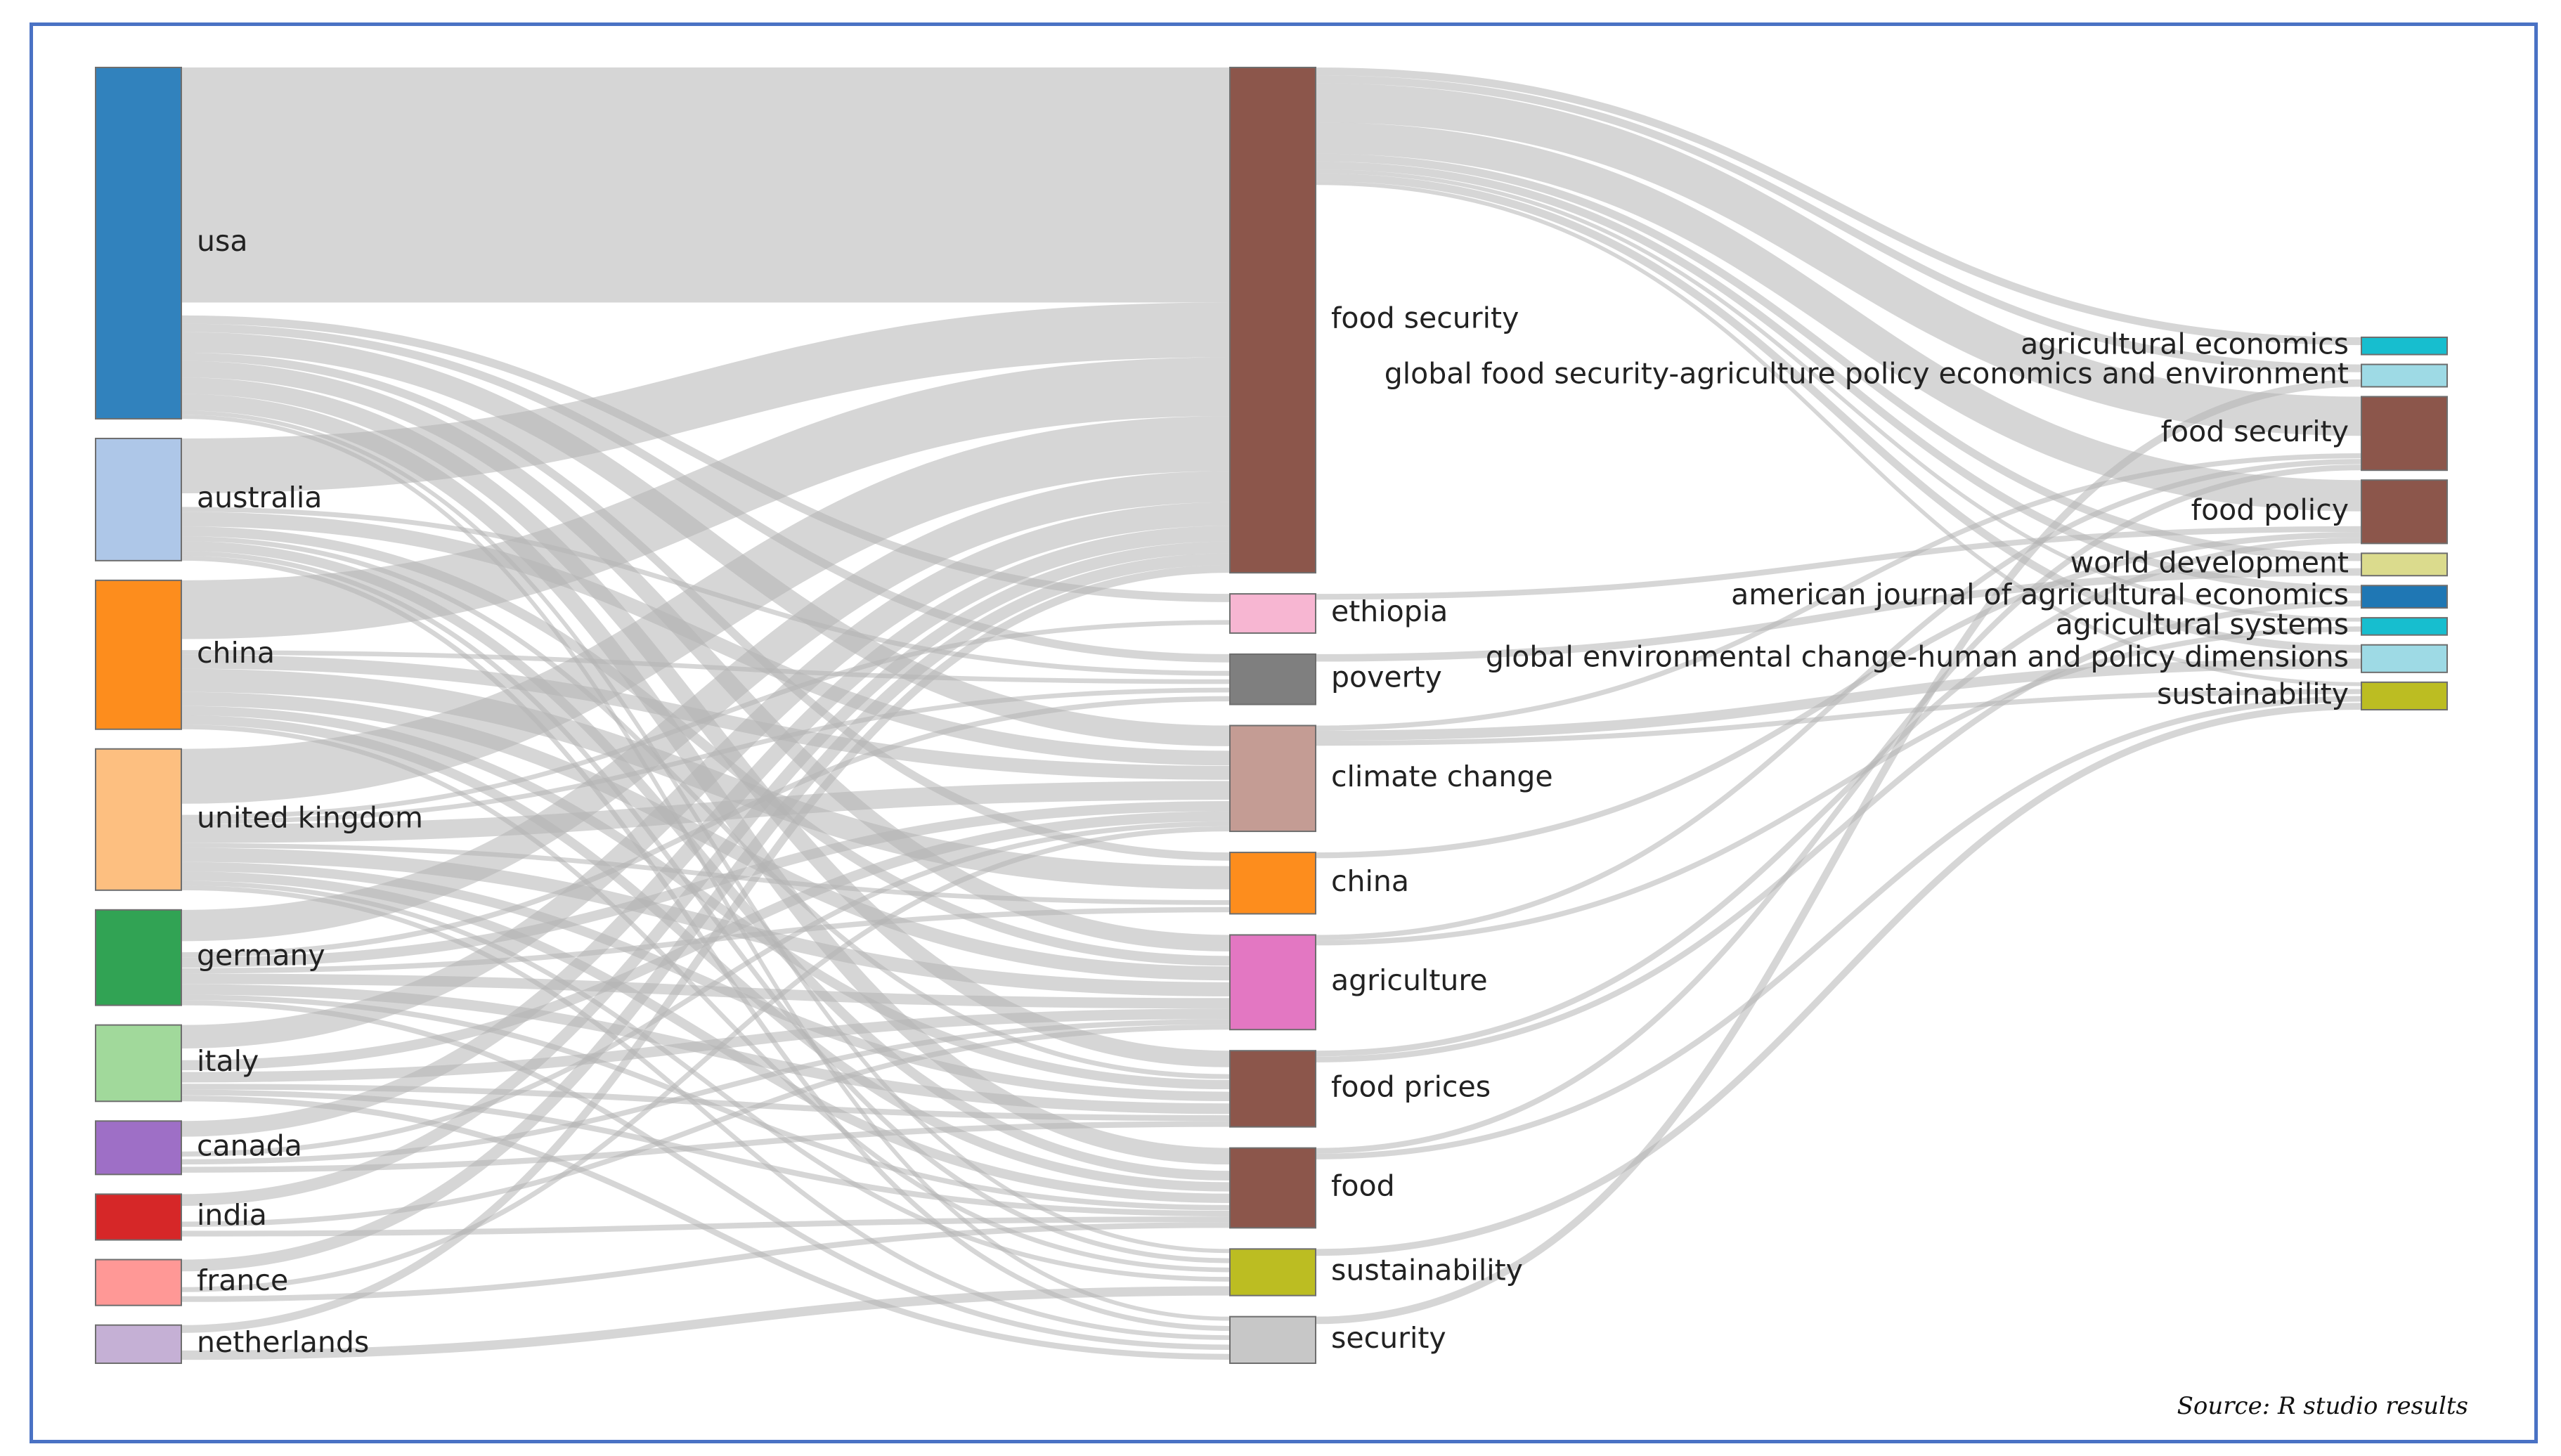 The image size is (2561, 1456). I want to click on flow-food_security_k-to-gec, so click(1838, 413).